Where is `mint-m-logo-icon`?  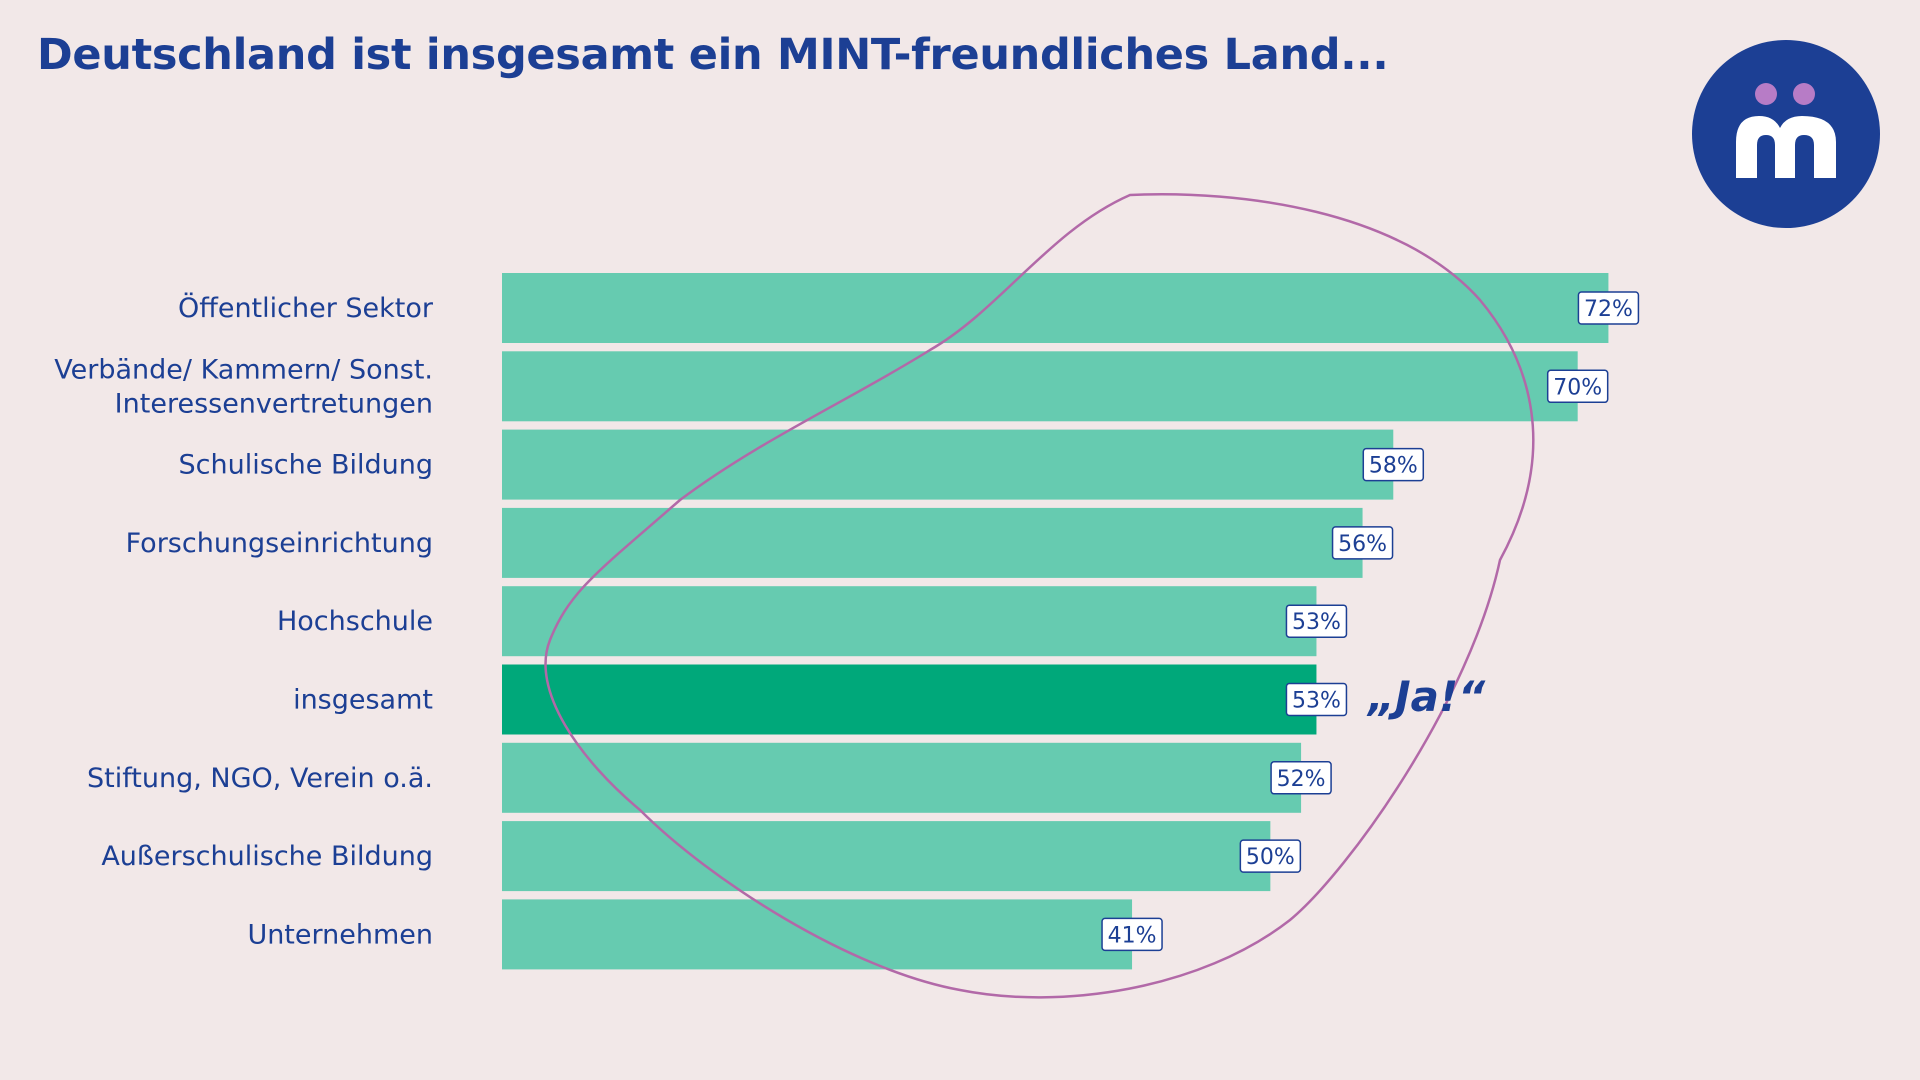 mint-m-logo-icon is located at coordinates (1786, 134).